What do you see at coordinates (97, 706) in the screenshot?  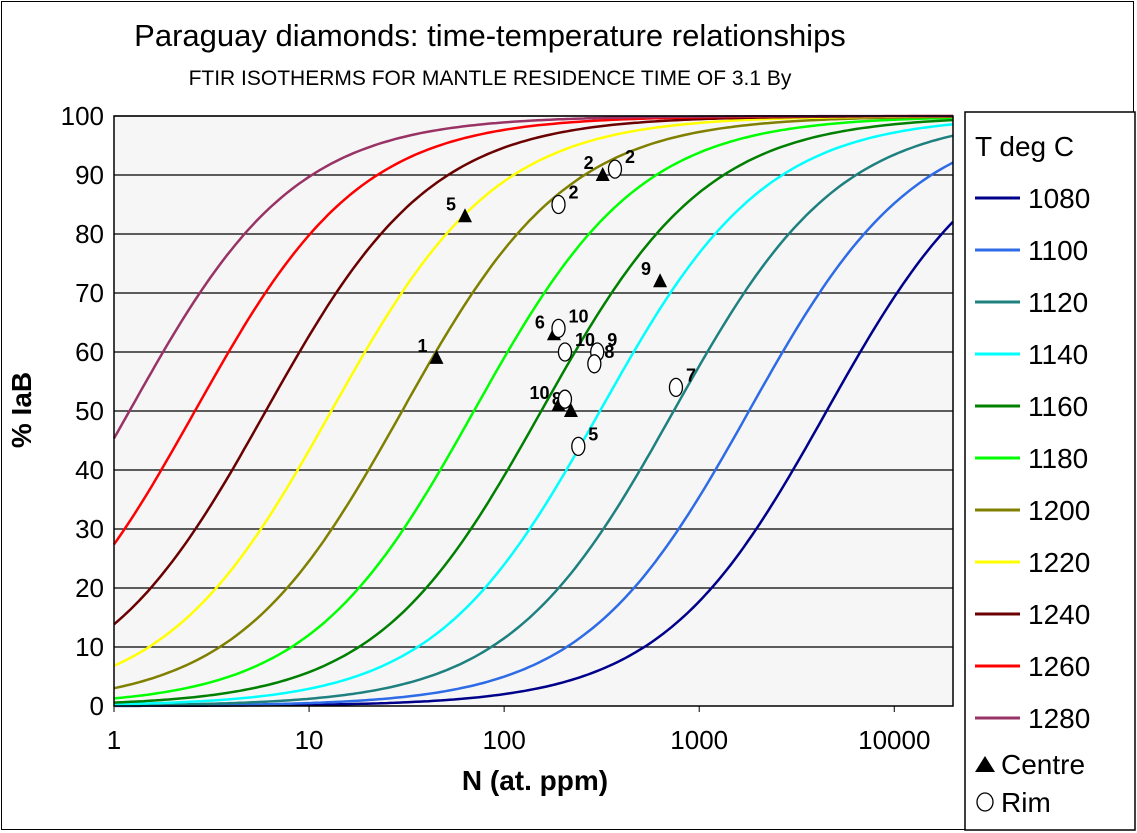 I see `y-tick-label: 0` at bounding box center [97, 706].